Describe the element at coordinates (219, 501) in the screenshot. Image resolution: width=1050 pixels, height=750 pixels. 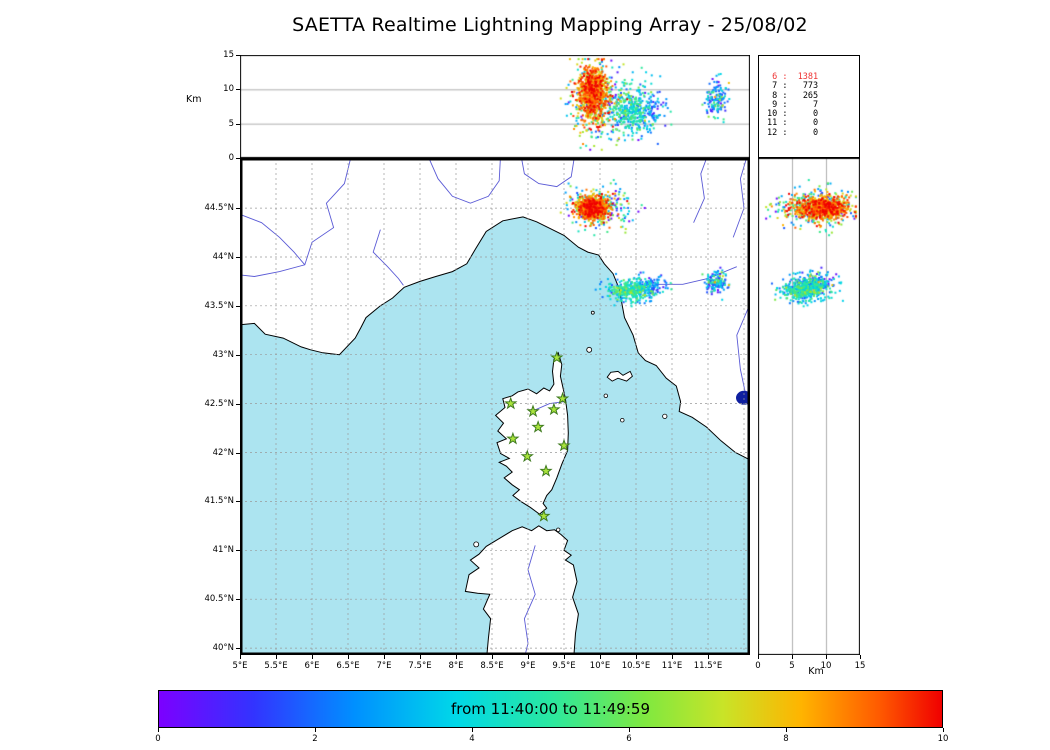
I see `lat-tick-label: 41.5°N` at that location.